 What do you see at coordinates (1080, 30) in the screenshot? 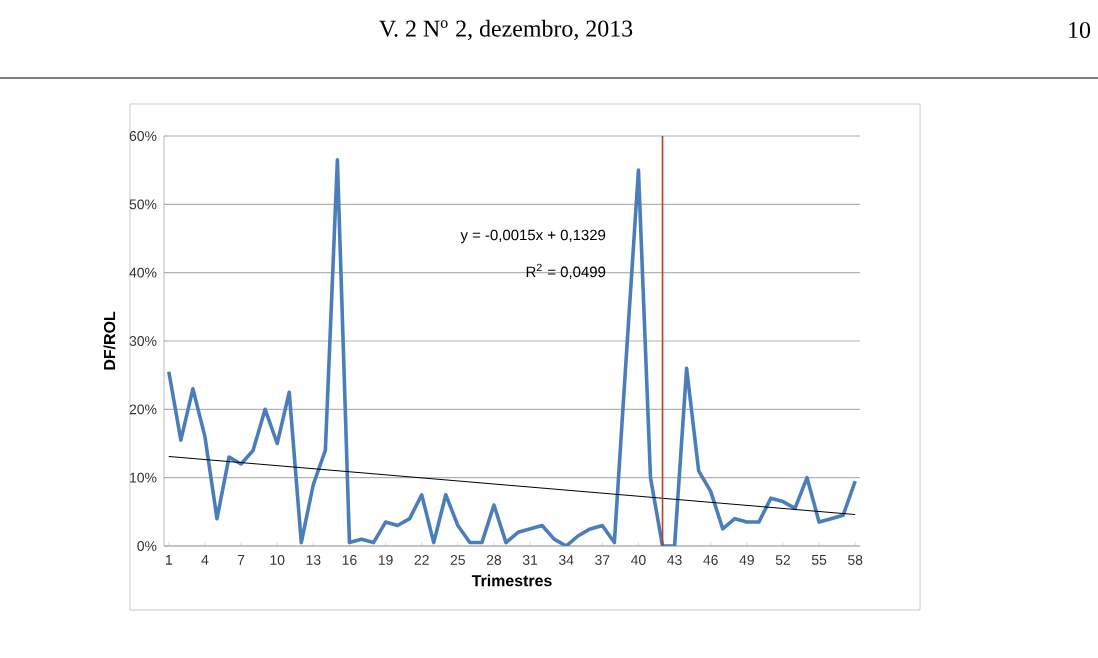
I see `text: 10` at bounding box center [1080, 30].